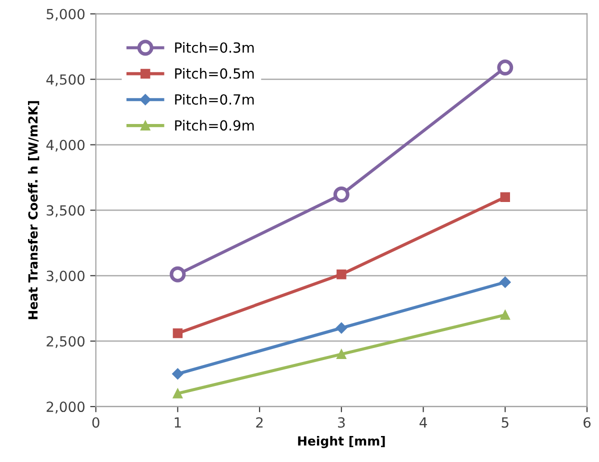  Describe the element at coordinates (259, 422) in the screenshot. I see `x-tick-label: 2` at that location.